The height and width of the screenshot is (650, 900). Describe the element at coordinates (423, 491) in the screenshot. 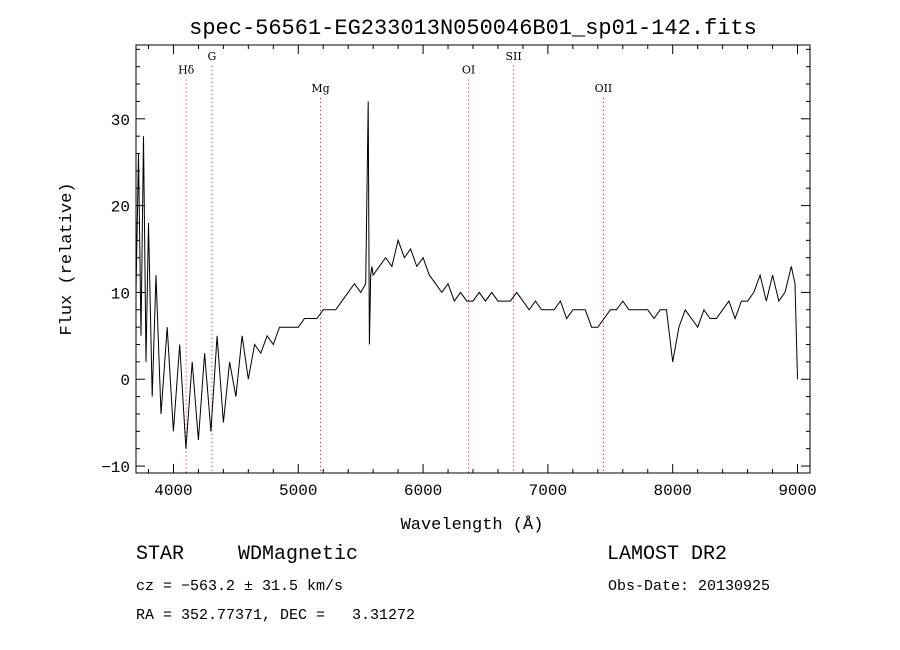

I see `x-tick-label: 6000` at that location.